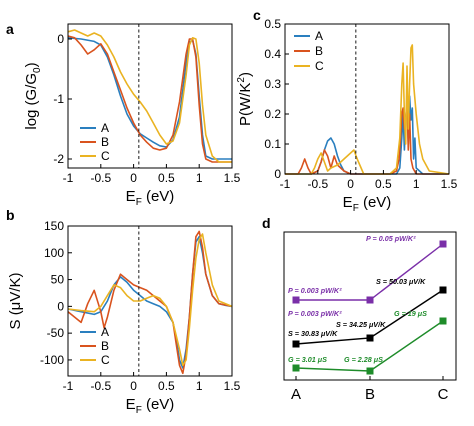 This screenshot has height=426, width=474. I want to click on y-axis-label: P(W/K2), so click(245, 99).